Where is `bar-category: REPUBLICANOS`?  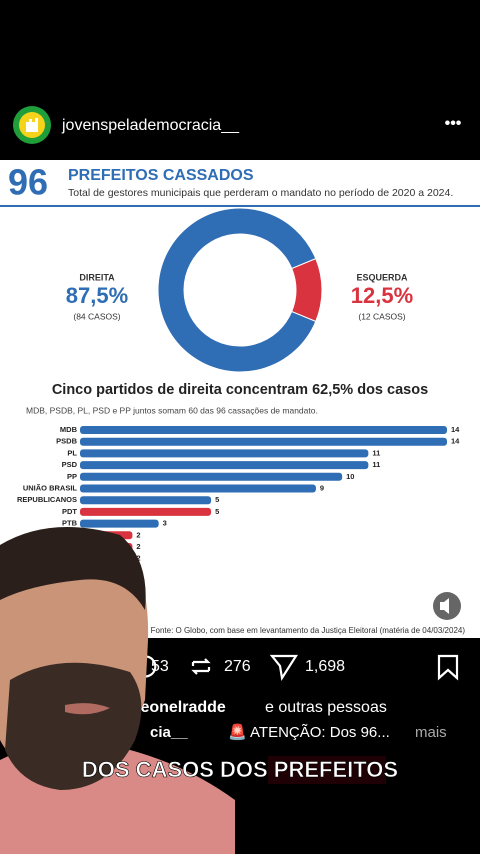
bar-category: REPUBLICANOS is located at coordinates (47, 499).